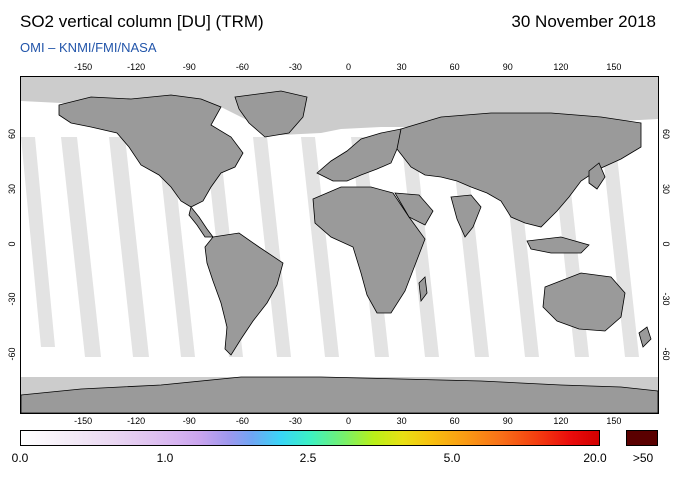 The image size is (676, 480). What do you see at coordinates (595, 458) in the screenshot?
I see `colorbar-label-4: 20.0` at bounding box center [595, 458].